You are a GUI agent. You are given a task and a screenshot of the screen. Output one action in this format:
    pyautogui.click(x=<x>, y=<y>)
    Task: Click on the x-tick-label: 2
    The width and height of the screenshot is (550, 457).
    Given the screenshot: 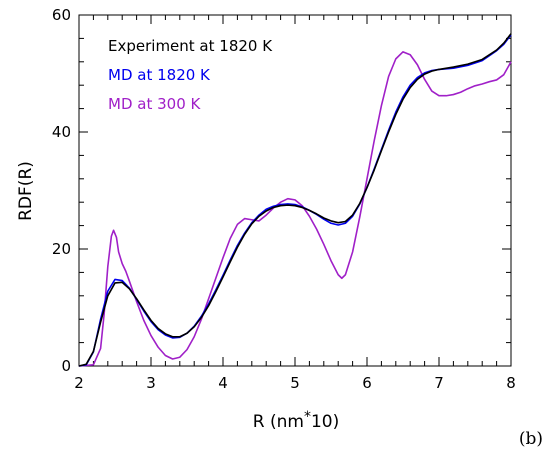 What is the action you would take?
    pyautogui.click(x=79, y=383)
    